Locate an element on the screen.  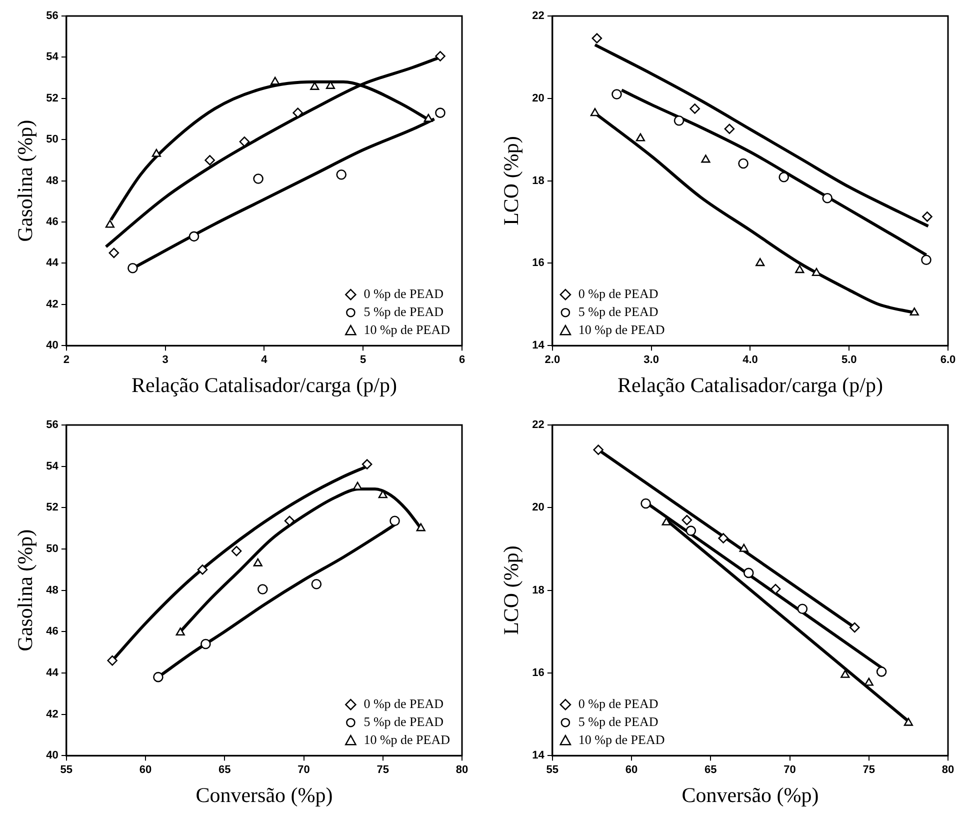
x-tick-label: 3.0 is located at coordinates (651, 360).